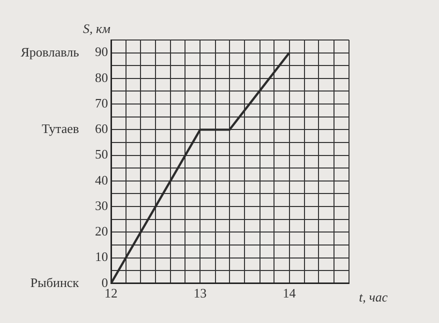 The width and height of the screenshot is (439, 323). What do you see at coordinates (101, 52) in the screenshot?
I see `y-tick-label: 90` at bounding box center [101, 52].